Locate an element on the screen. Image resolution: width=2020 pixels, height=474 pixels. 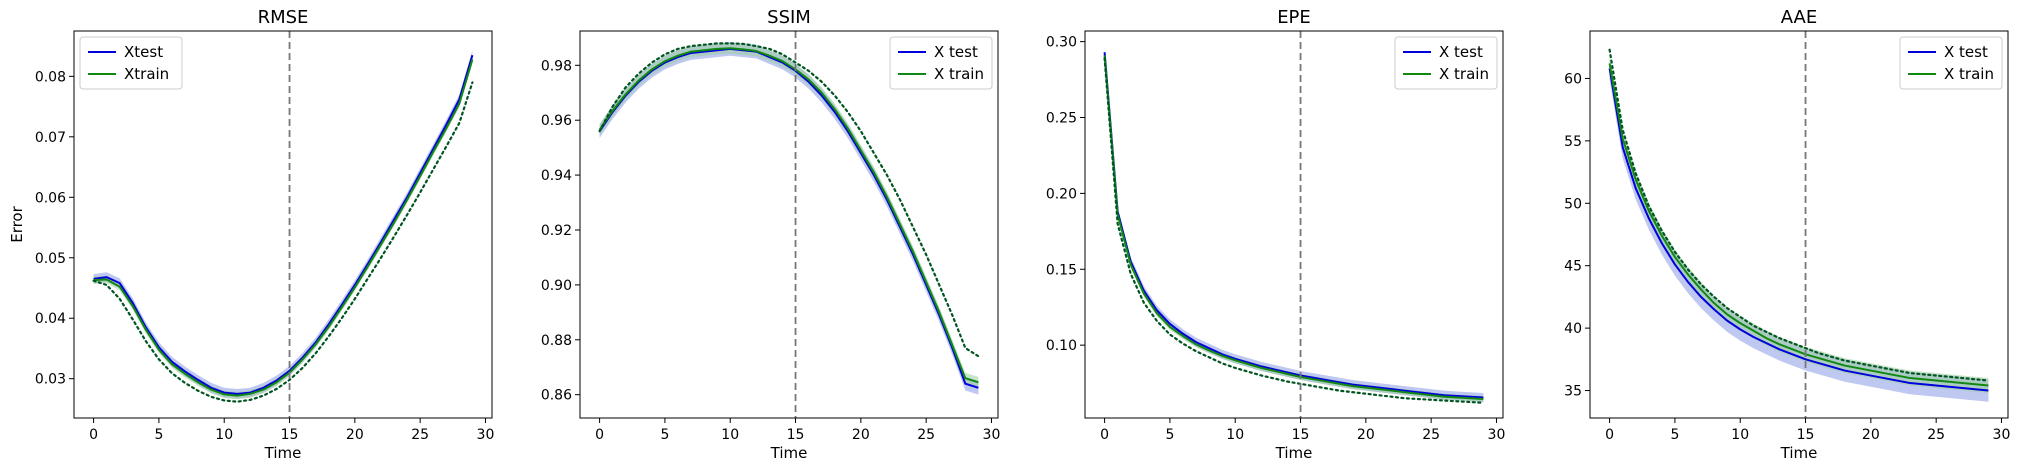
y-tick-label: 0.30 is located at coordinates (1061, 43).